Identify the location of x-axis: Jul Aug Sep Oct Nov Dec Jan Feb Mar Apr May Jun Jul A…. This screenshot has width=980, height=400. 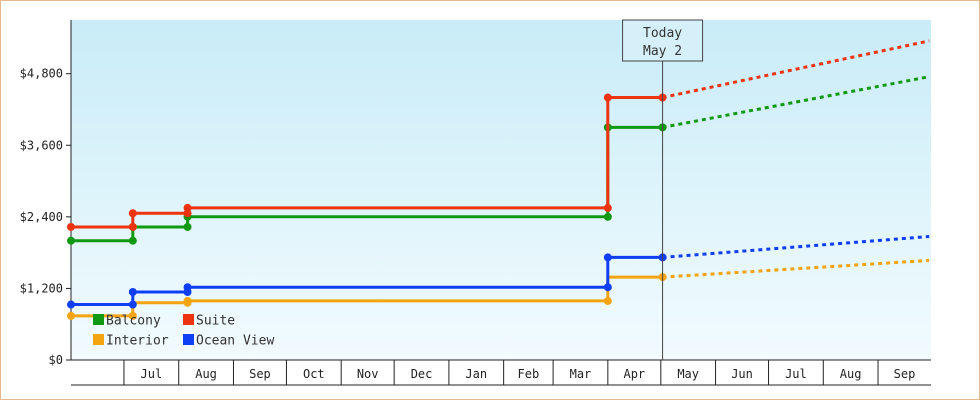
(501, 372).